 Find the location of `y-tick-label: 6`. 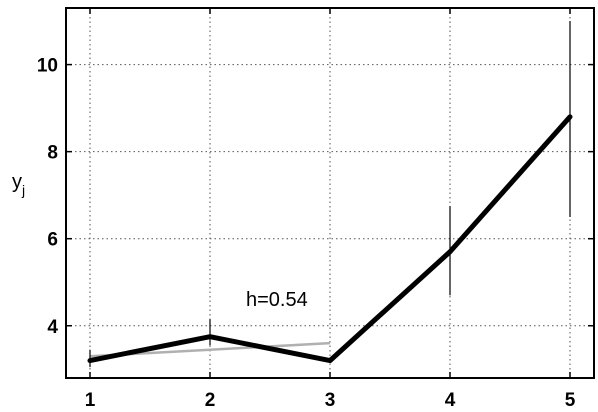

y-tick-label: 6 is located at coordinates (52, 240).